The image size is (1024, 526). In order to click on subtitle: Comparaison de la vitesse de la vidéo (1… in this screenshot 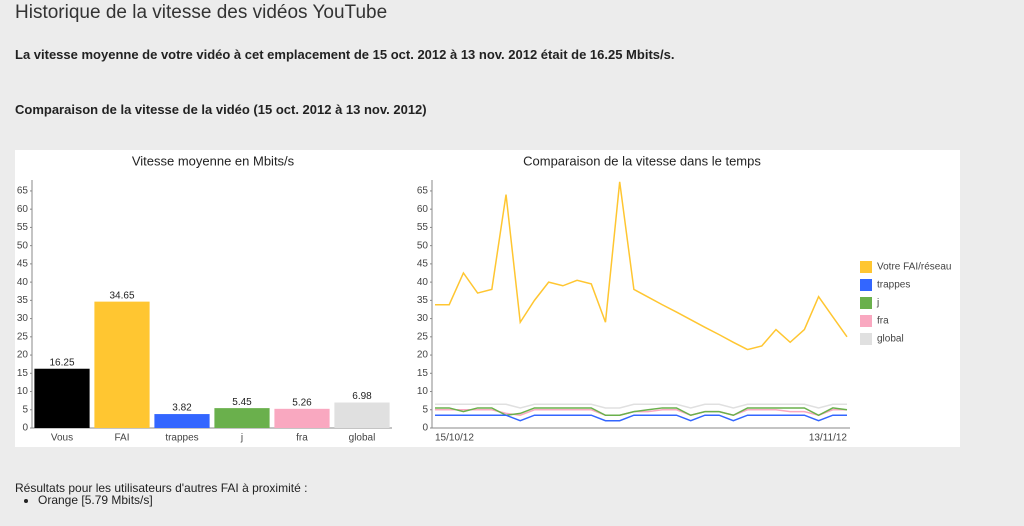, I will do `click(221, 109)`.